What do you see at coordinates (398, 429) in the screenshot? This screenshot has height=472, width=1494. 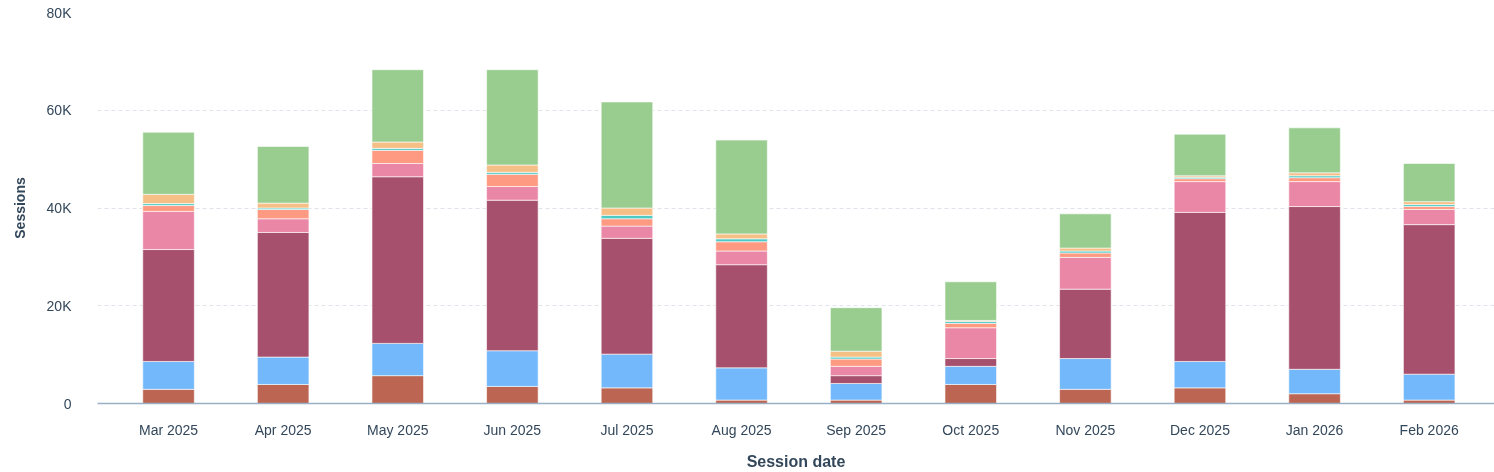 I see `x-tick-label: May 2025` at bounding box center [398, 429].